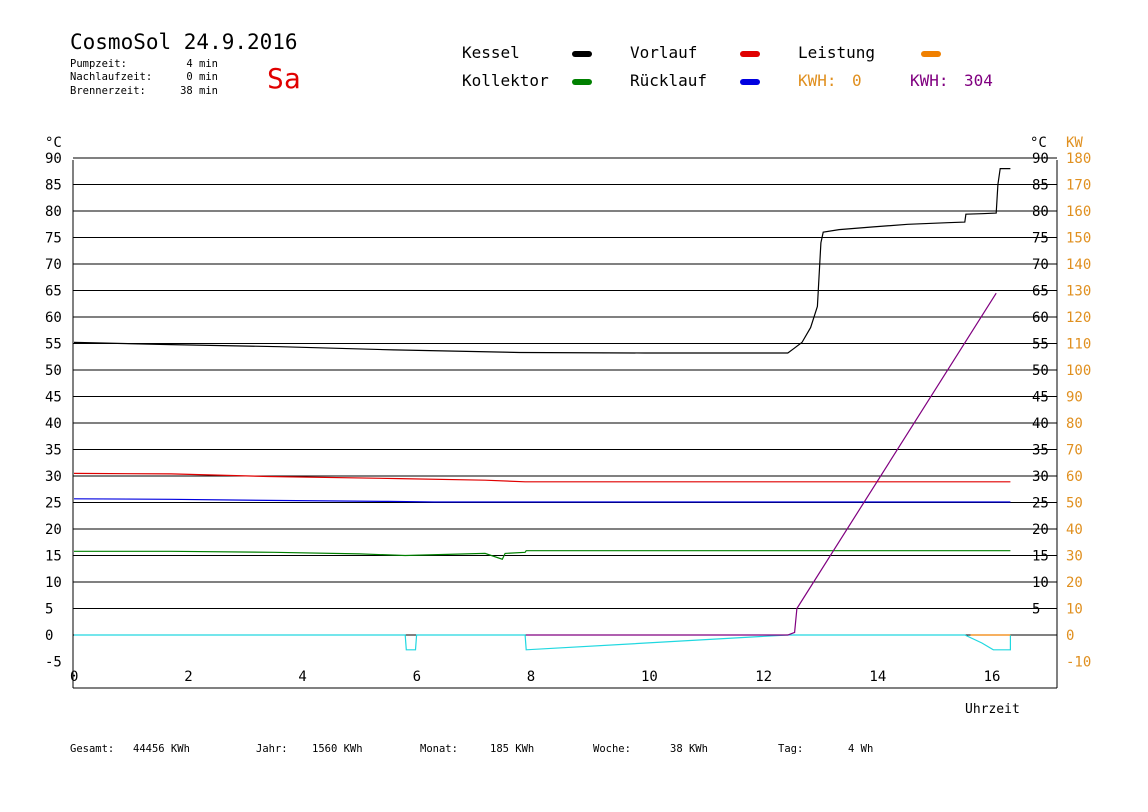 The width and height of the screenshot is (1148, 812). I want to click on kw-tick-label: 150, so click(1078, 239).